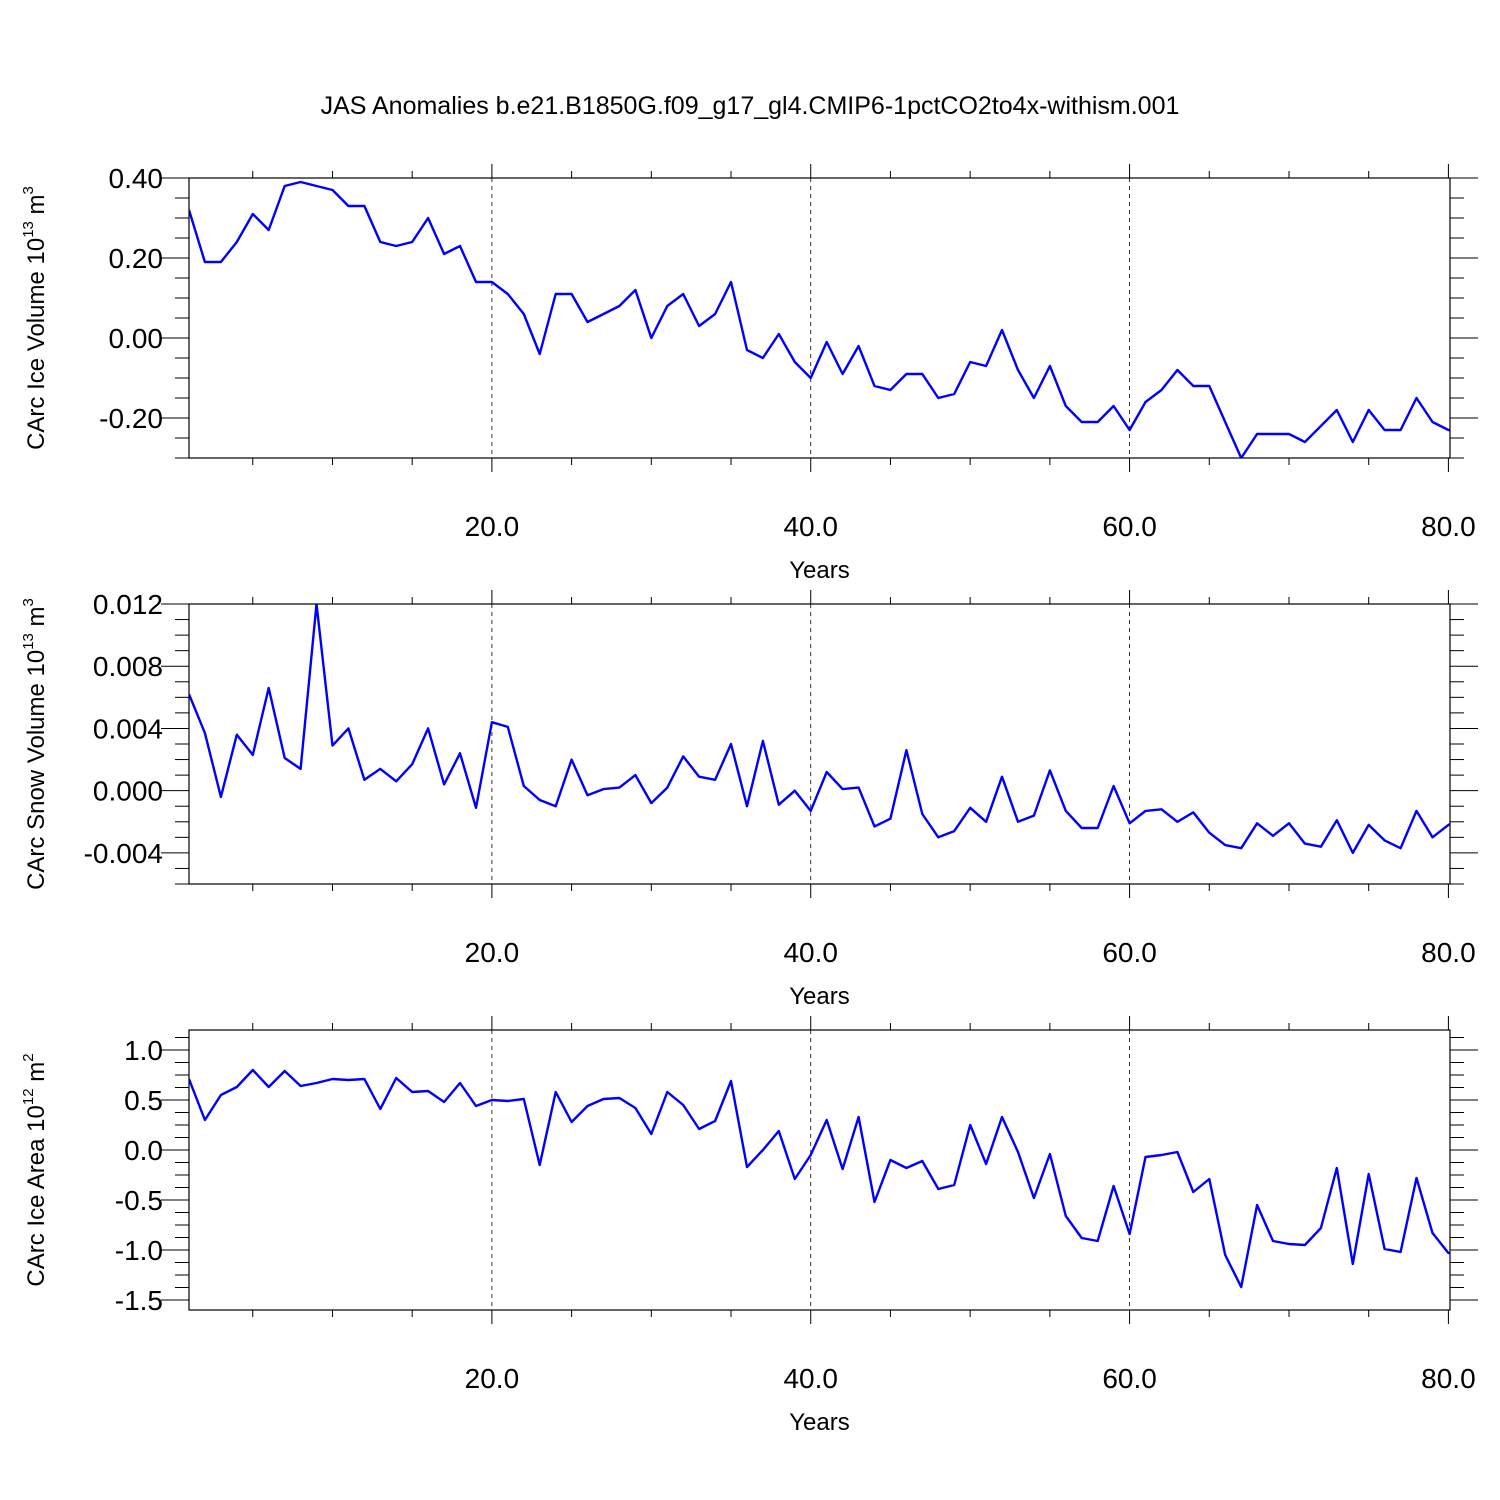 This screenshot has width=1500, height=1500. What do you see at coordinates (139, 1250) in the screenshot?
I see `y-tick-label: -1.0` at bounding box center [139, 1250].